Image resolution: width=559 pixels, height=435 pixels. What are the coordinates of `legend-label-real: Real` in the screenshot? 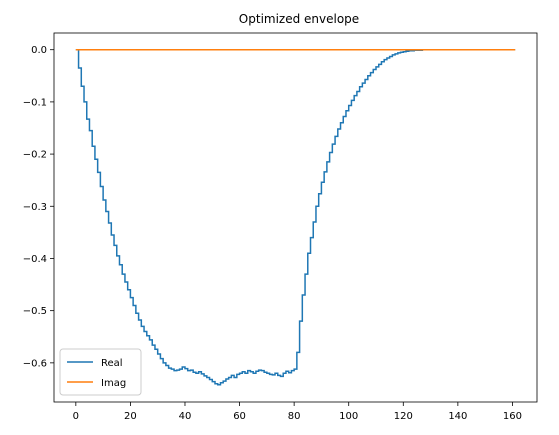 It's located at (112, 363).